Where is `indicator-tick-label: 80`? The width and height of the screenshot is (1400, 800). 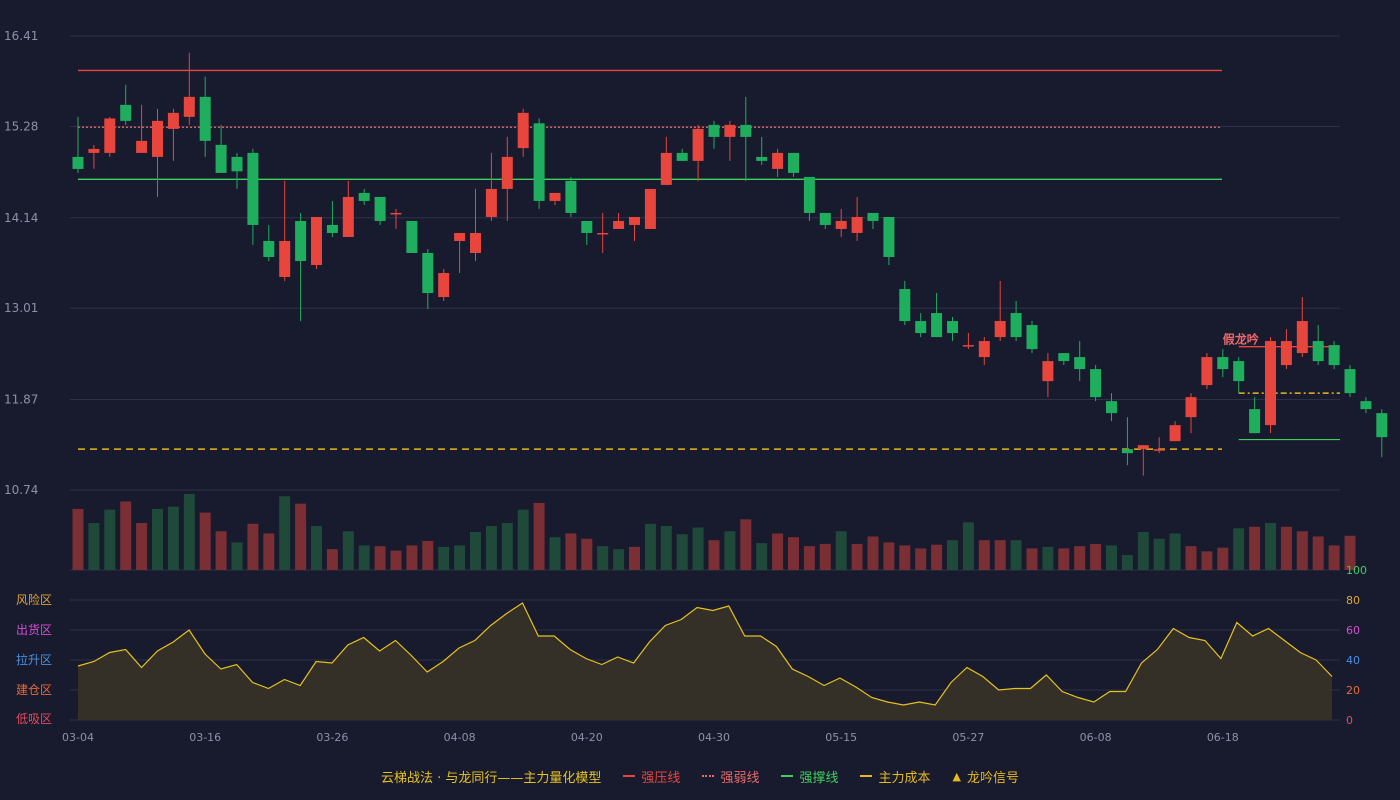
indicator-tick-label: 80 is located at coordinates (1353, 600).